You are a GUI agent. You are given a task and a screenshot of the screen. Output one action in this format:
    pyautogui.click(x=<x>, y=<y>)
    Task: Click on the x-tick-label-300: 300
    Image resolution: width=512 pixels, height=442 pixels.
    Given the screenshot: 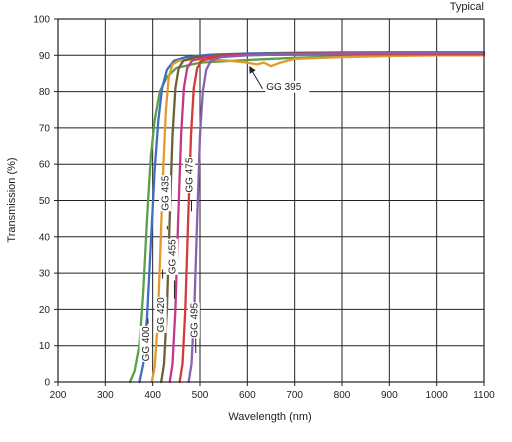 What is the action you would take?
    pyautogui.click(x=105, y=395)
    